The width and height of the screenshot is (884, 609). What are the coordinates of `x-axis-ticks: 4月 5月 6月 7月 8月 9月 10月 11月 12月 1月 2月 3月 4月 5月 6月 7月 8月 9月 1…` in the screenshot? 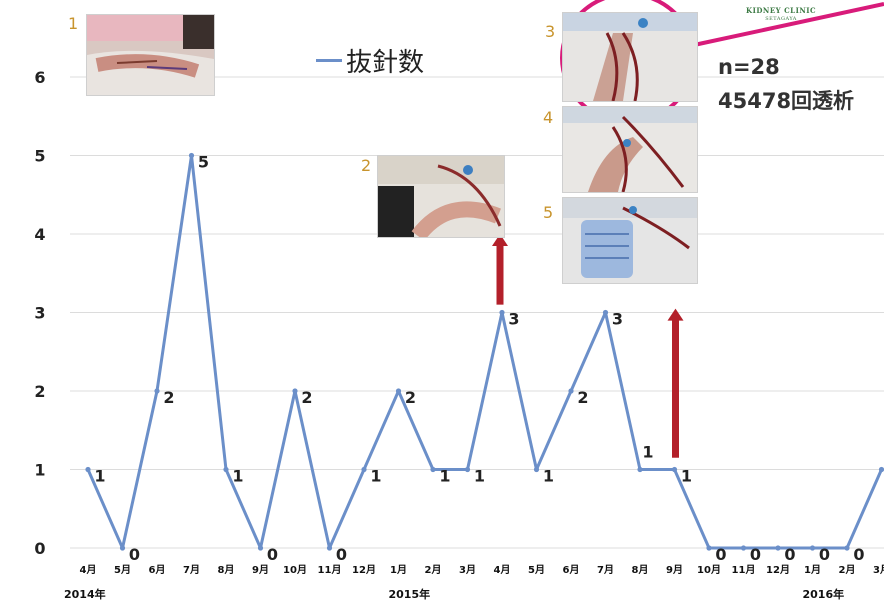 It's located at (482, 570).